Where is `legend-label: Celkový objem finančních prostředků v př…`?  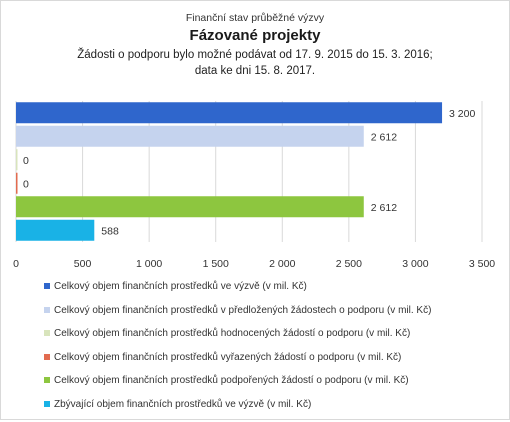 legend-label: Celkový objem finančních prostředků v př… is located at coordinates (243, 310).